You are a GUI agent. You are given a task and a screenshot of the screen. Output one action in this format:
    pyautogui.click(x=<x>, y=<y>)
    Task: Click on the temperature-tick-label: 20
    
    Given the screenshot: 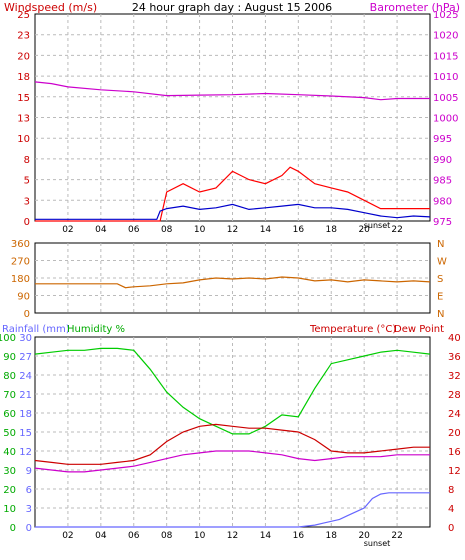 What is the action you would take?
    pyautogui.click(x=454, y=433)
    